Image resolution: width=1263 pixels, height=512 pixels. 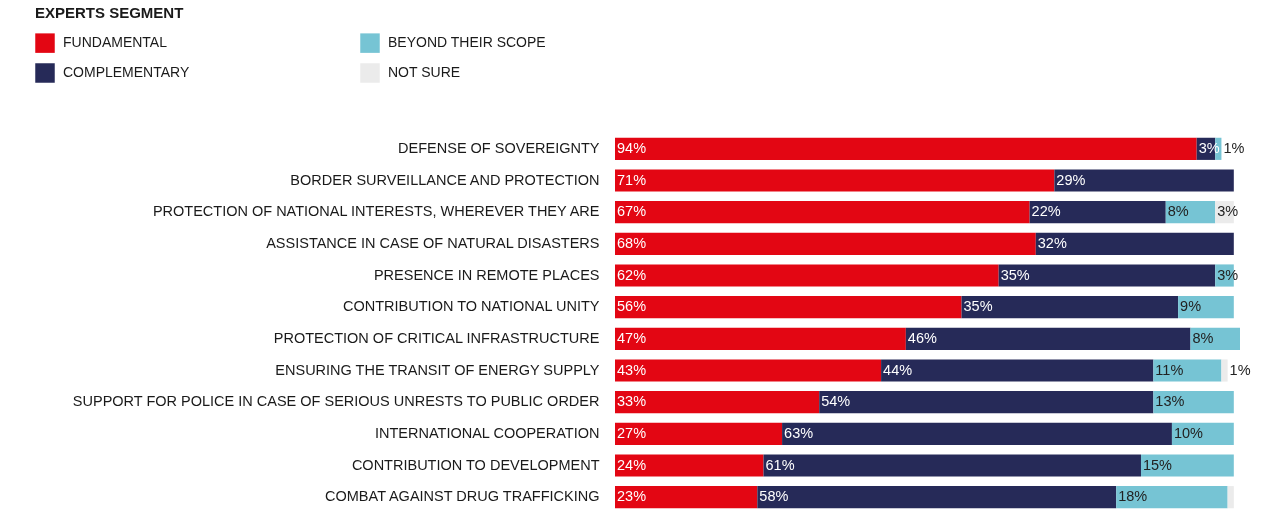 What do you see at coordinates (632, 147) in the screenshot?
I see `data-label: 94%` at bounding box center [632, 147].